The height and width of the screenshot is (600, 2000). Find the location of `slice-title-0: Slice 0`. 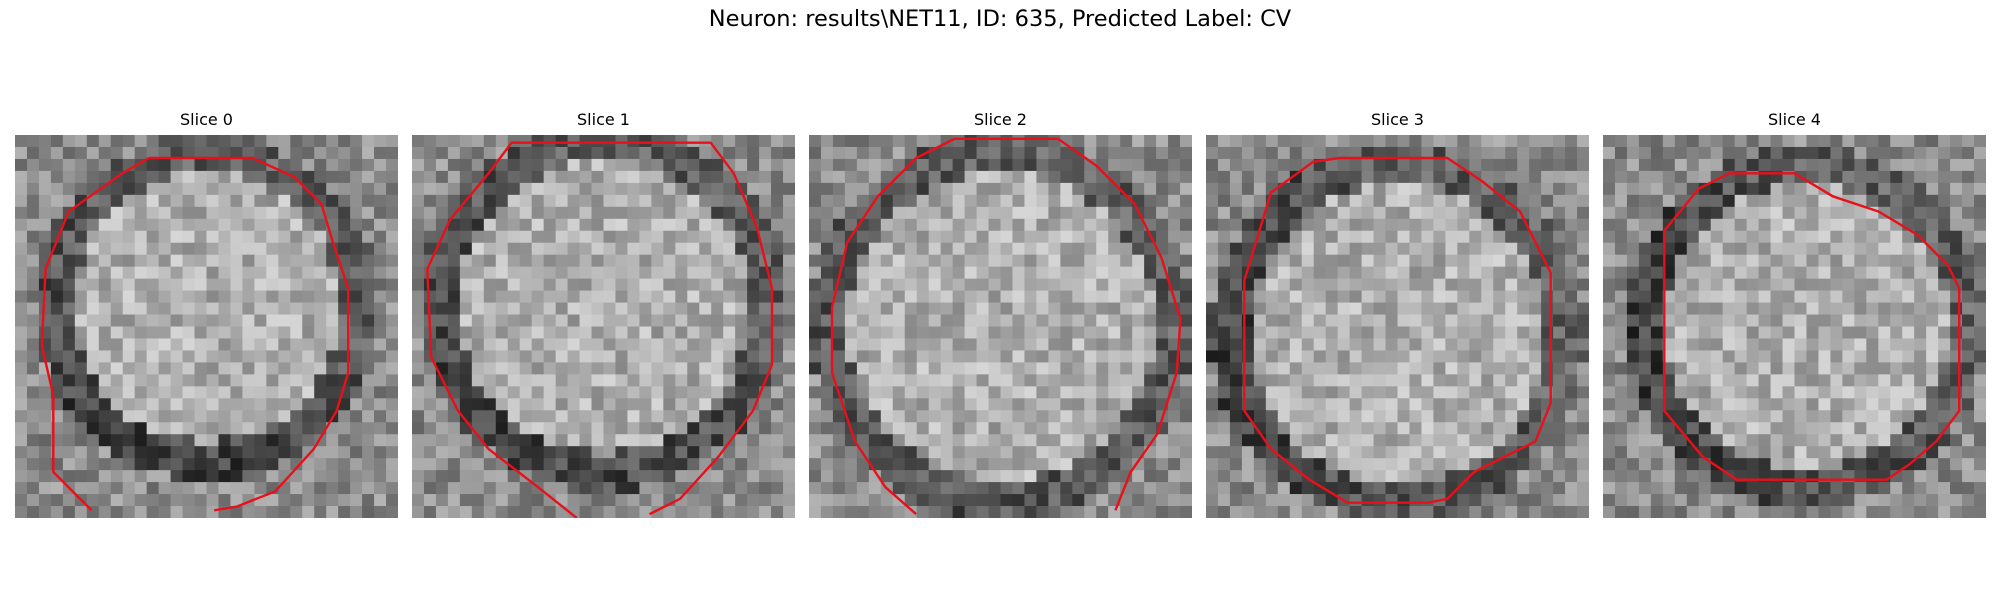

slice-title-0: Slice 0 is located at coordinates (206, 119).